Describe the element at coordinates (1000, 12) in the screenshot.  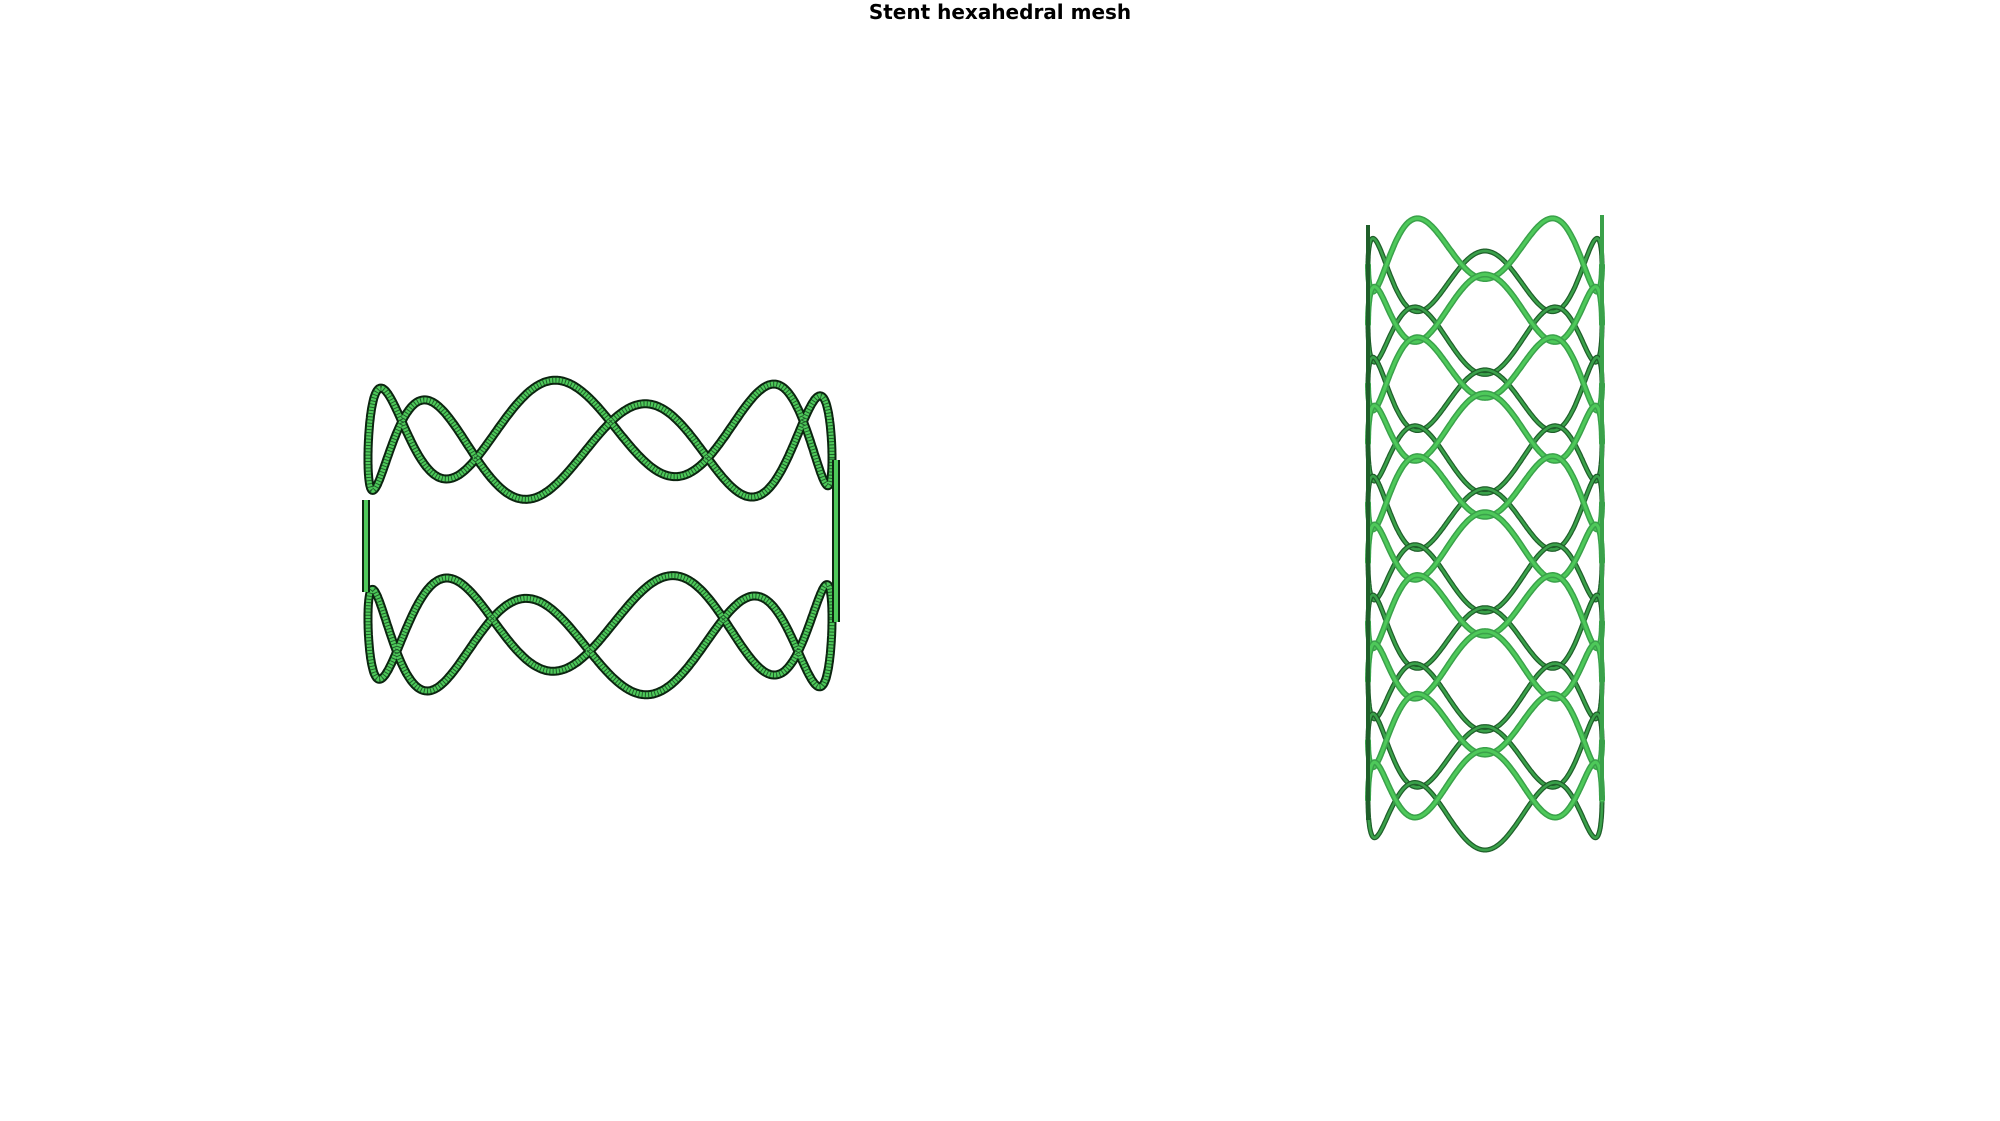
I see `figure-title: Stent hexahedral mesh` at that location.